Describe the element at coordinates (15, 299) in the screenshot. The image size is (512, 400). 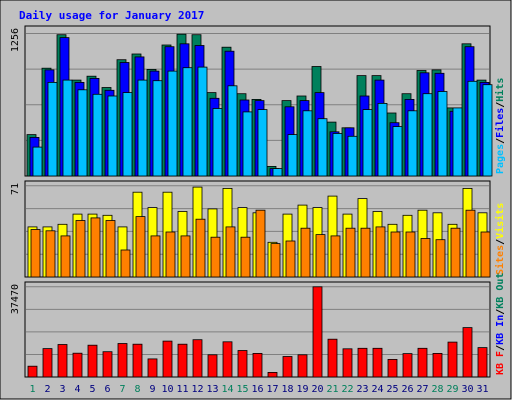
I see `y-max-label-bottom: 37470` at that location.